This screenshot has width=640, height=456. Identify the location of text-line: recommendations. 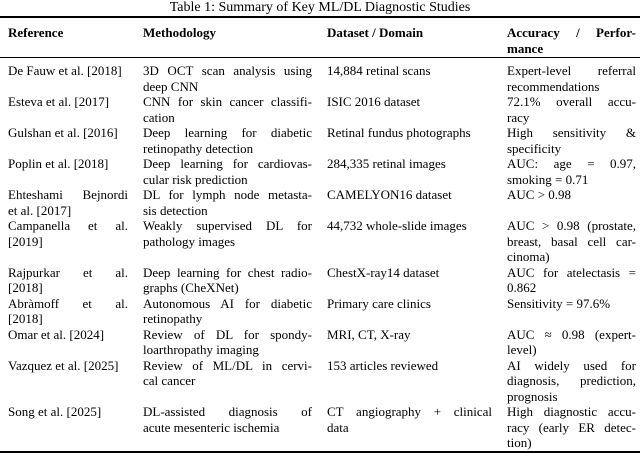
(553, 86).